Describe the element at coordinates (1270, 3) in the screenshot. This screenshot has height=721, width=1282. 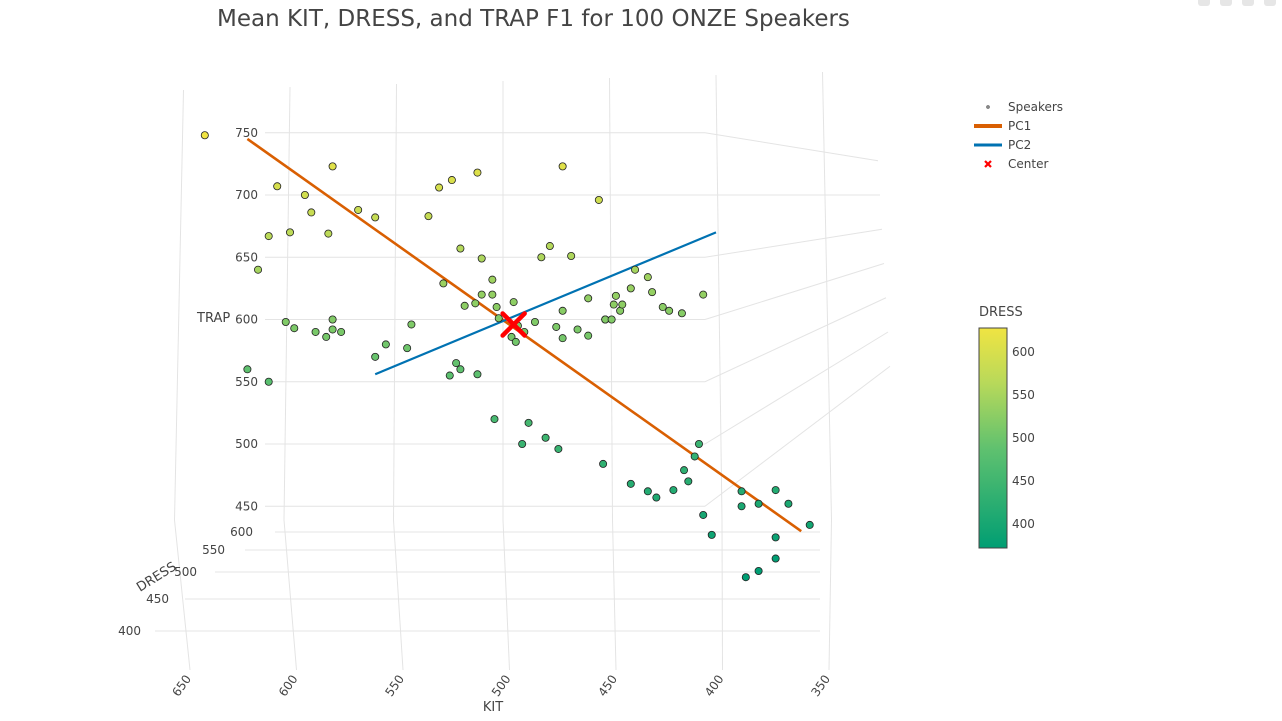
I see `orbit-icon` at that location.